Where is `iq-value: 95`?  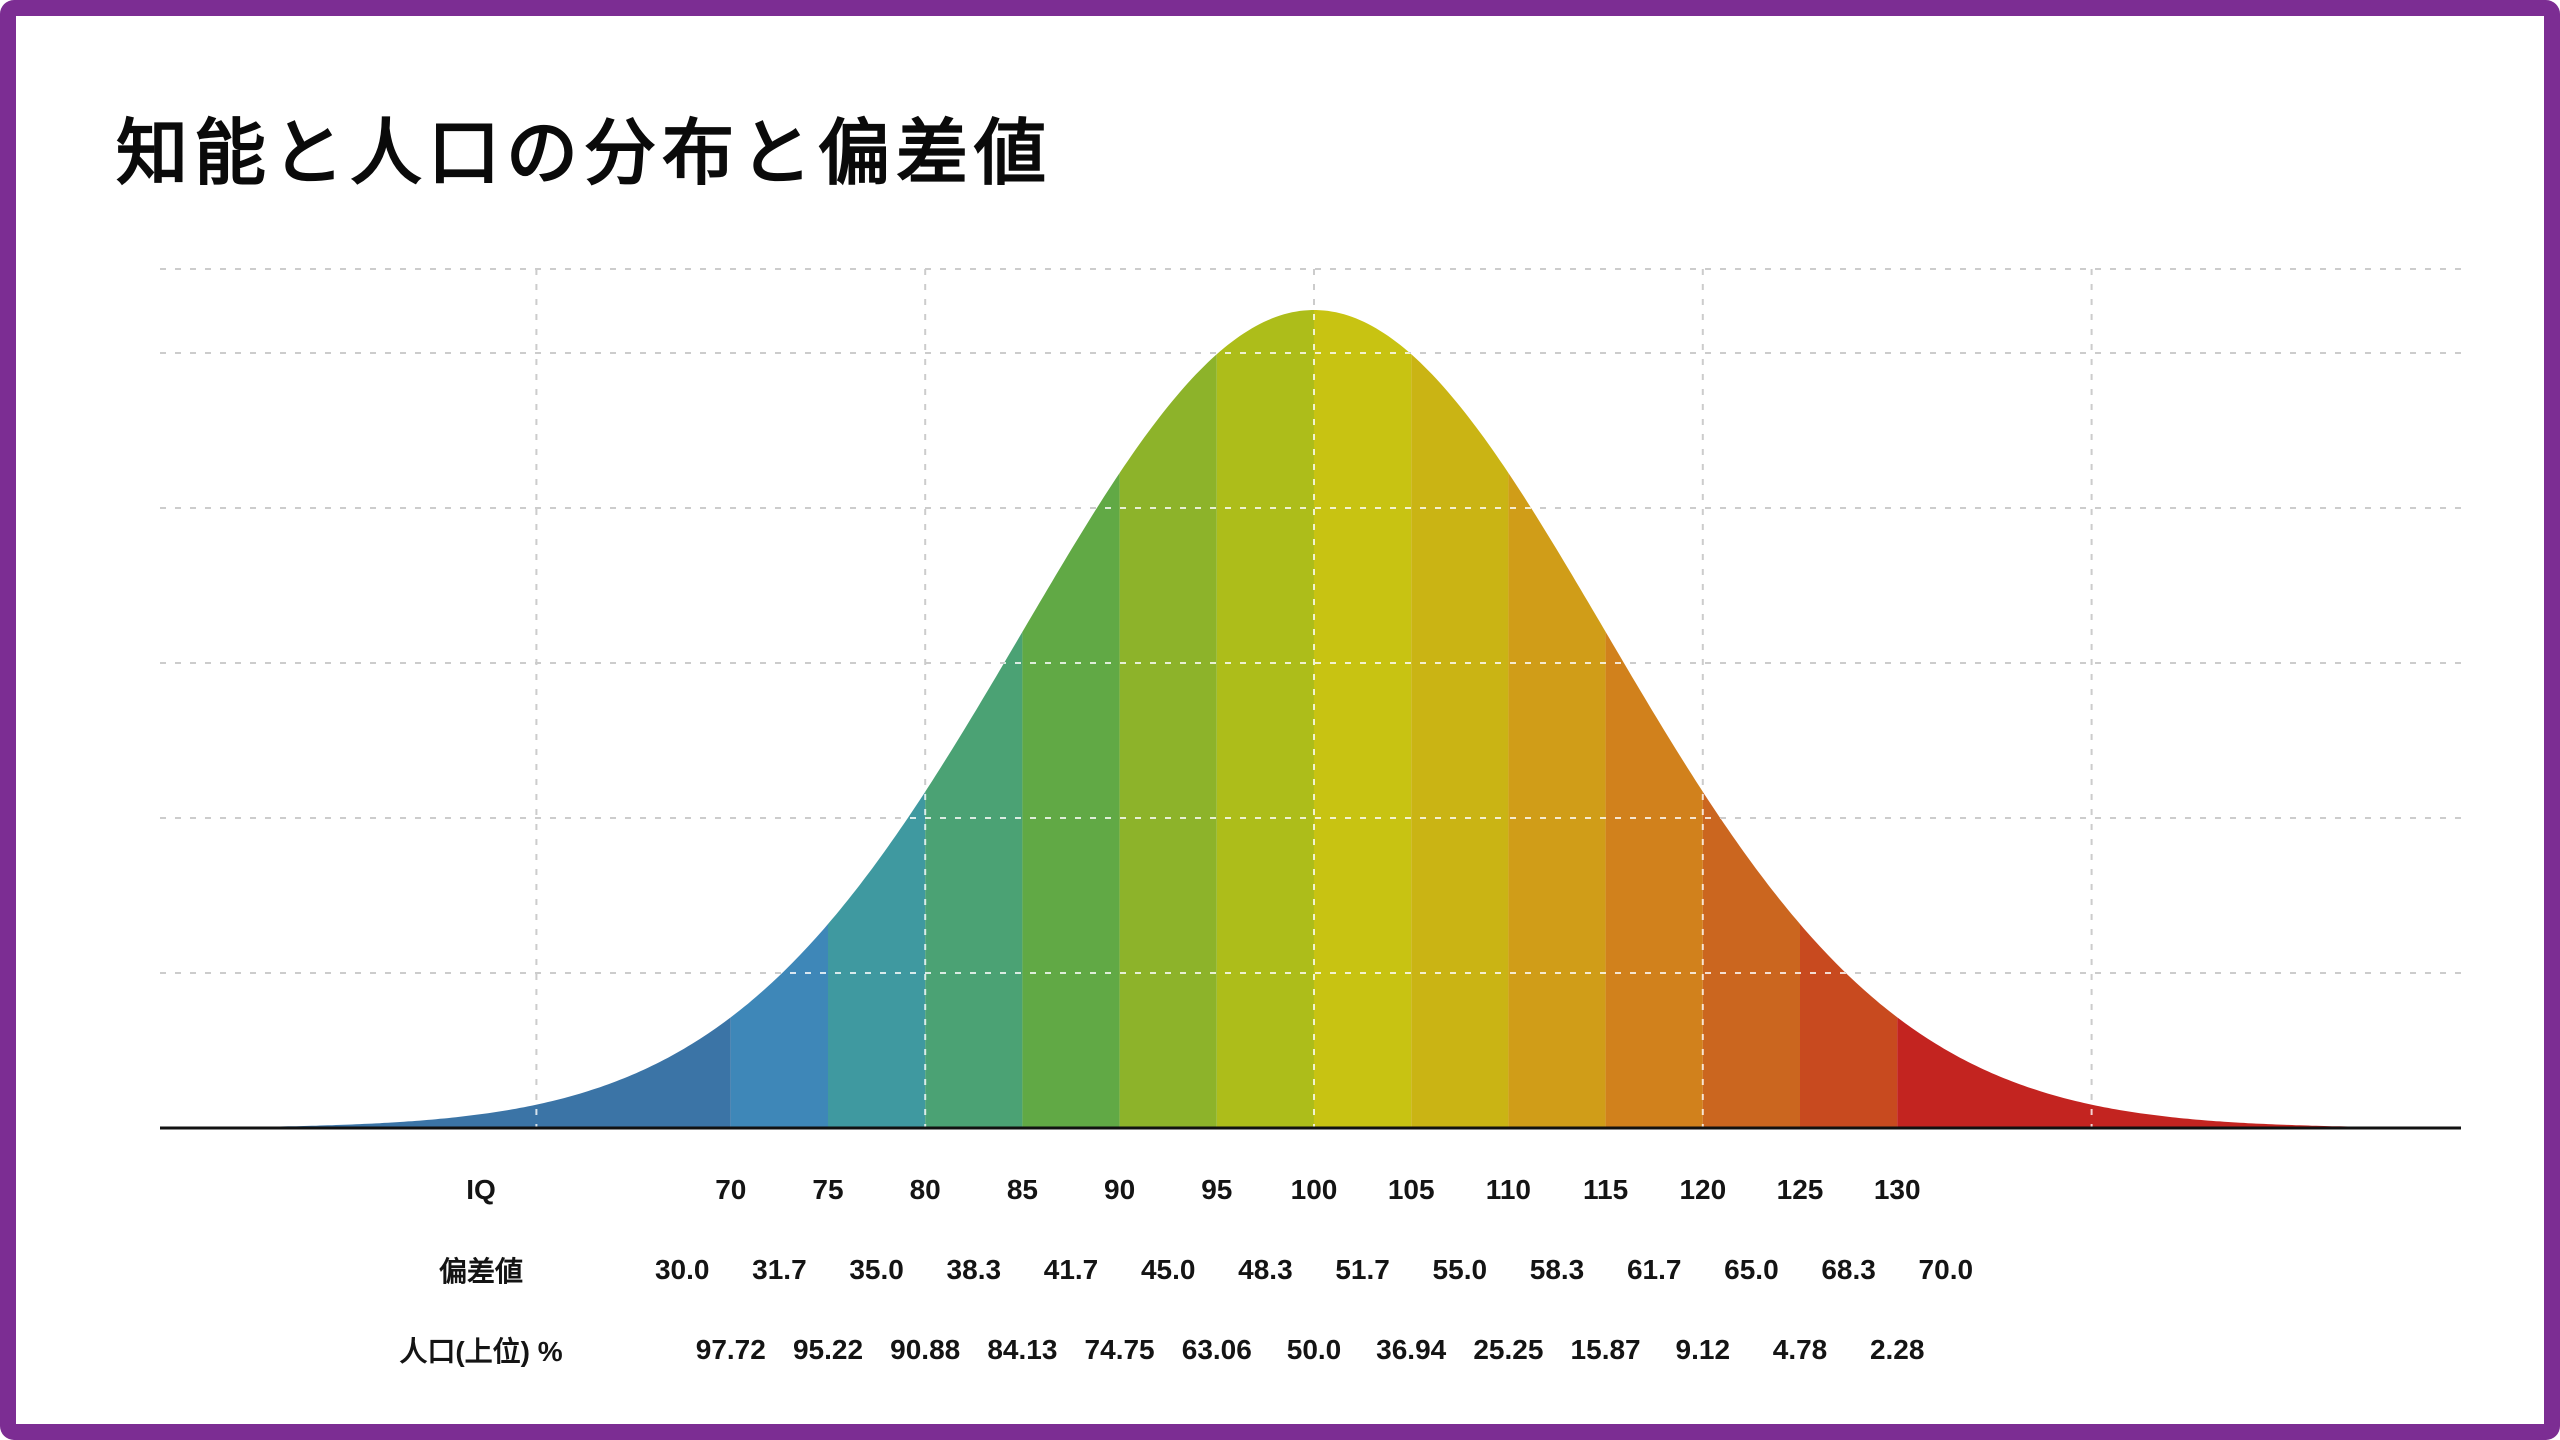 iq-value: 95 is located at coordinates (1217, 1189).